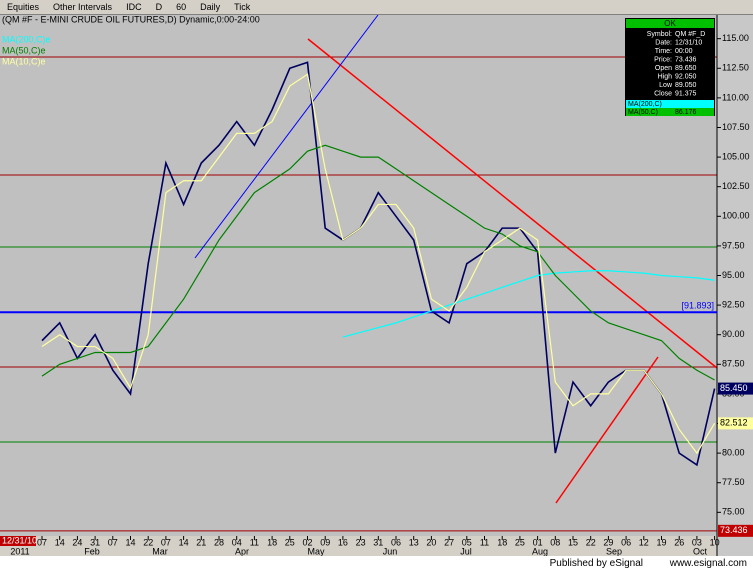  What do you see at coordinates (686, 112) in the screenshot?
I see `study-value: 86.176` at bounding box center [686, 112].